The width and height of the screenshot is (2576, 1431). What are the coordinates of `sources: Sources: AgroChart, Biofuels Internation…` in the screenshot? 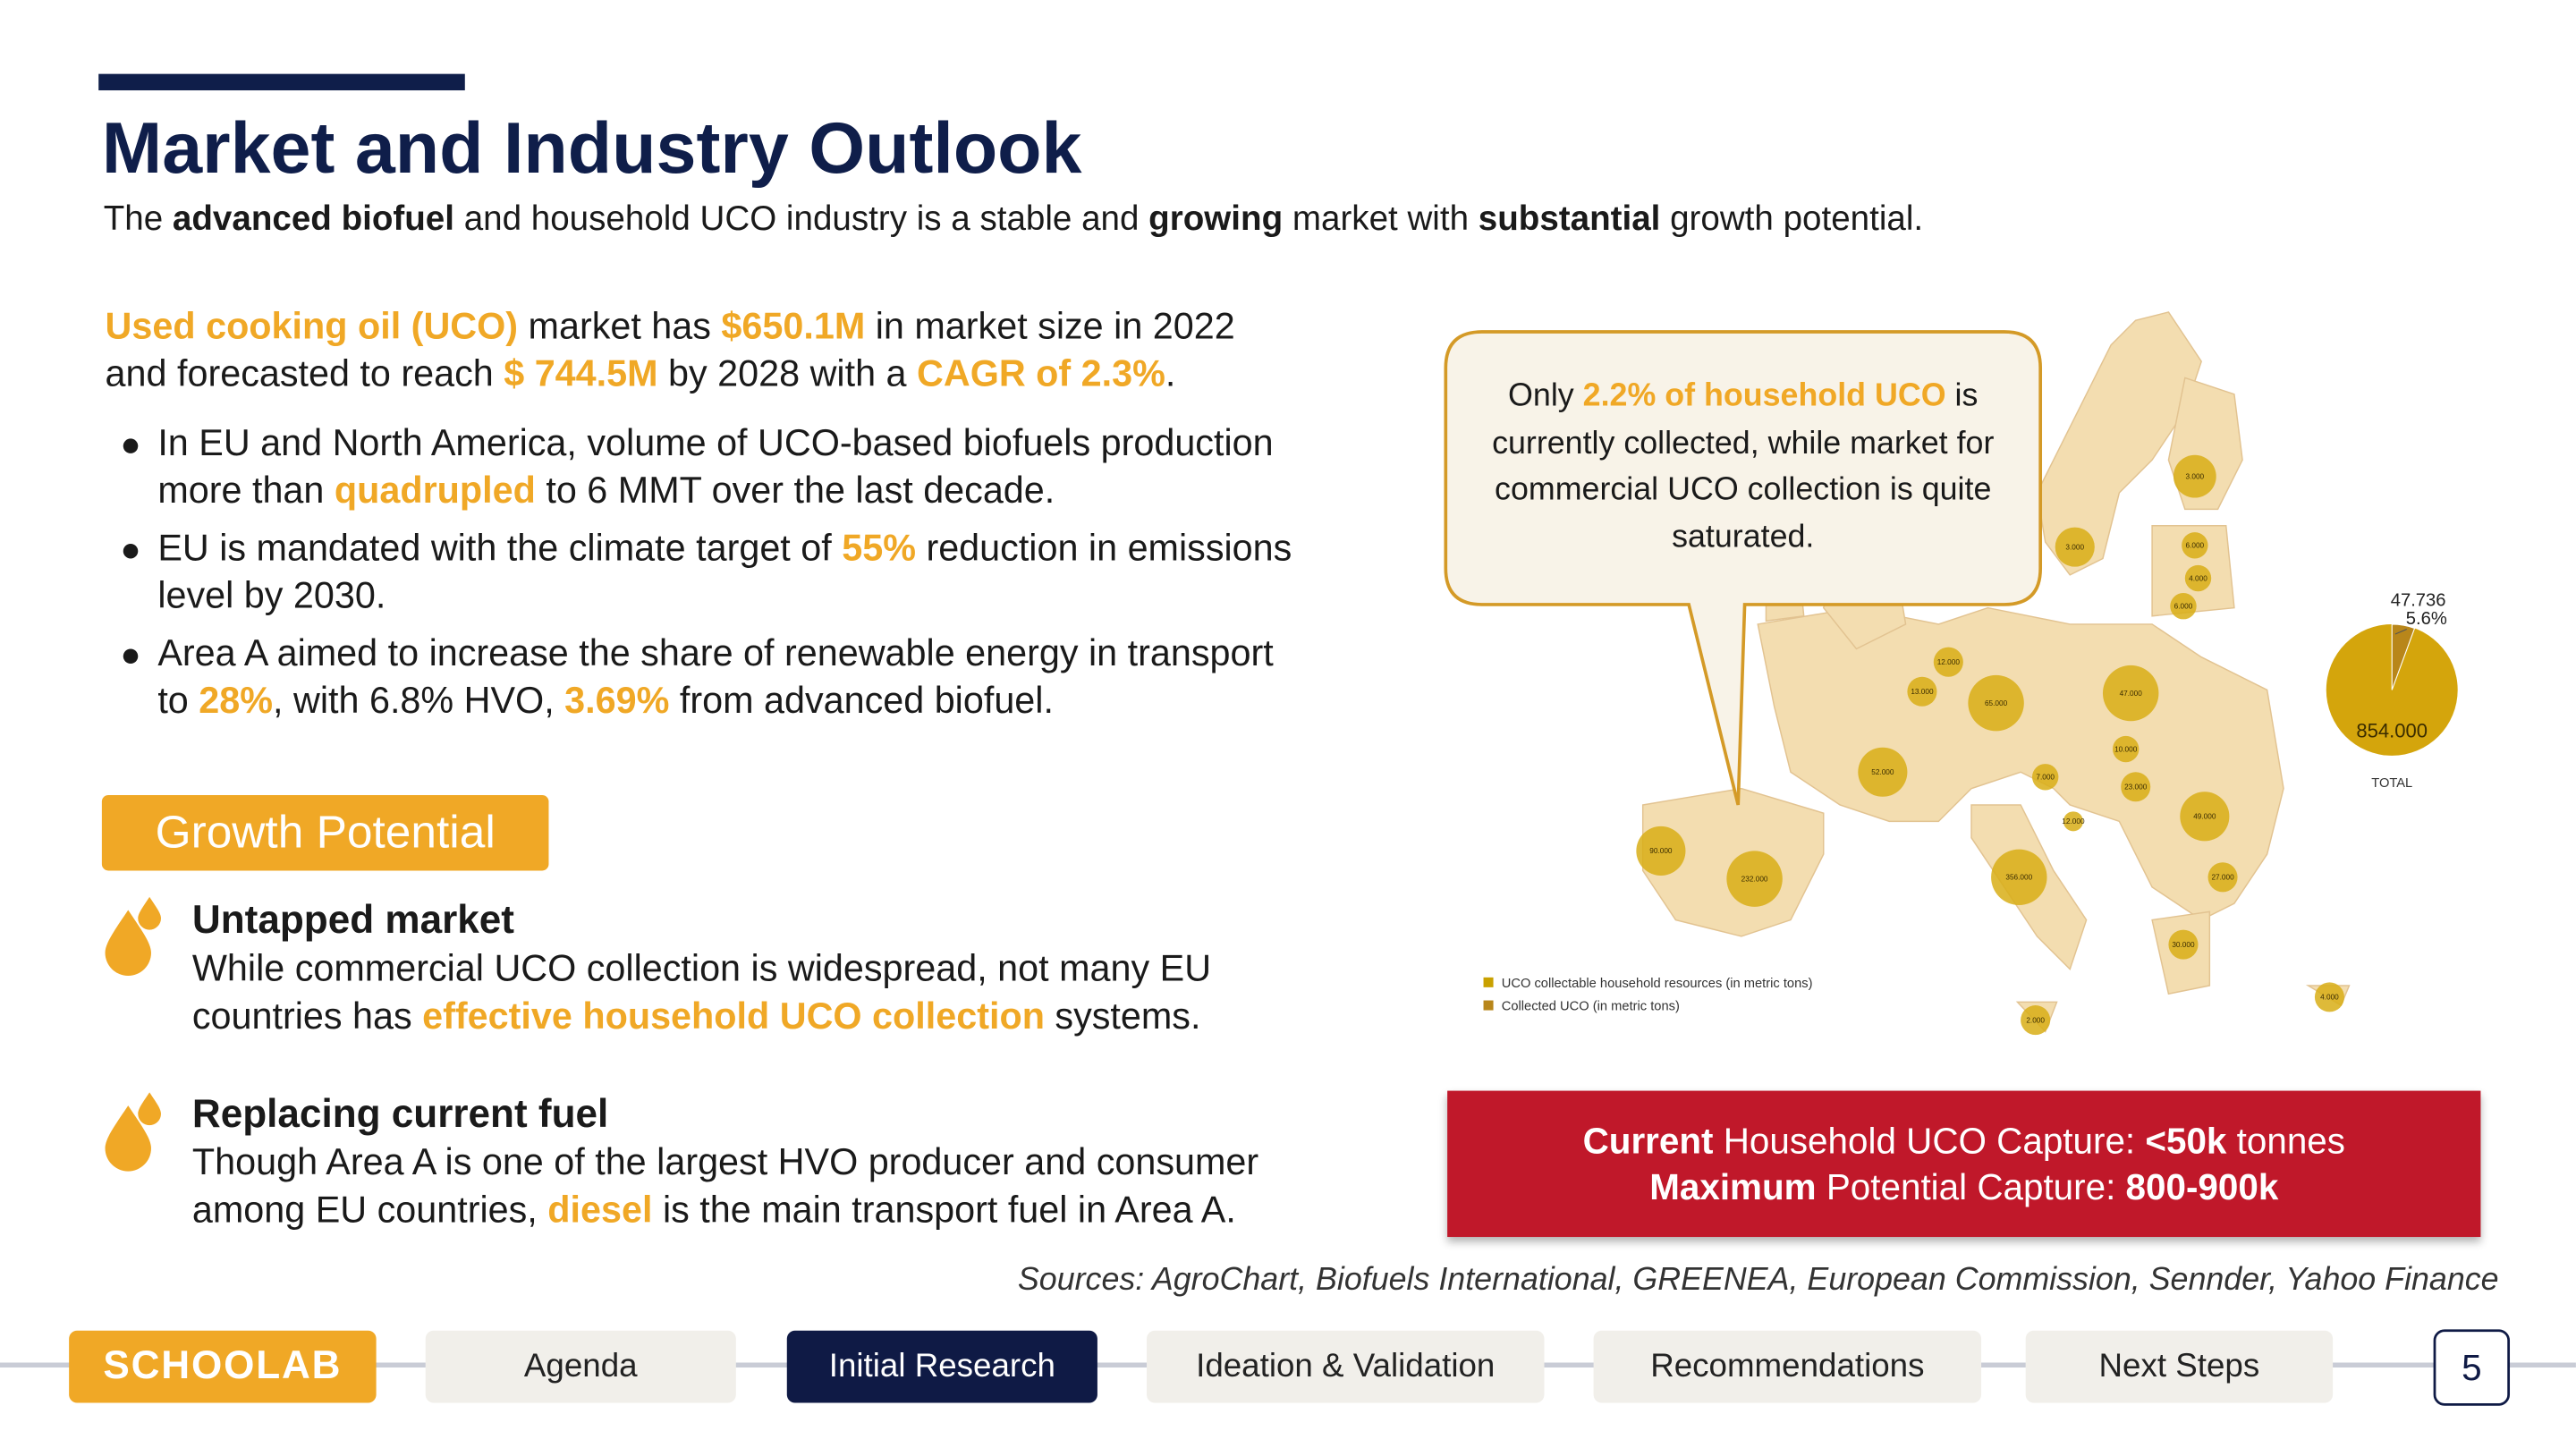 It's located at (1758, 1280).